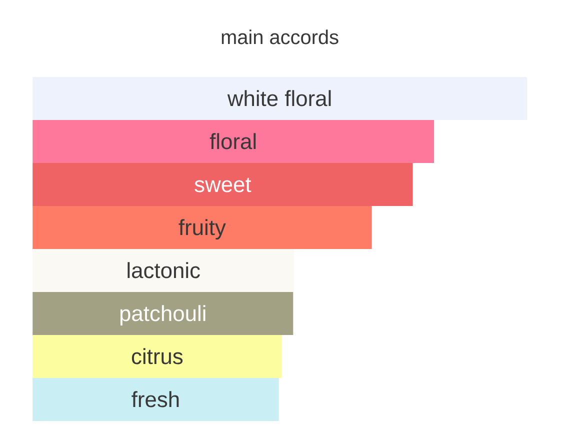 Image resolution: width=575 pixels, height=434 pixels. I want to click on y-tick-label: sweet, so click(223, 185).